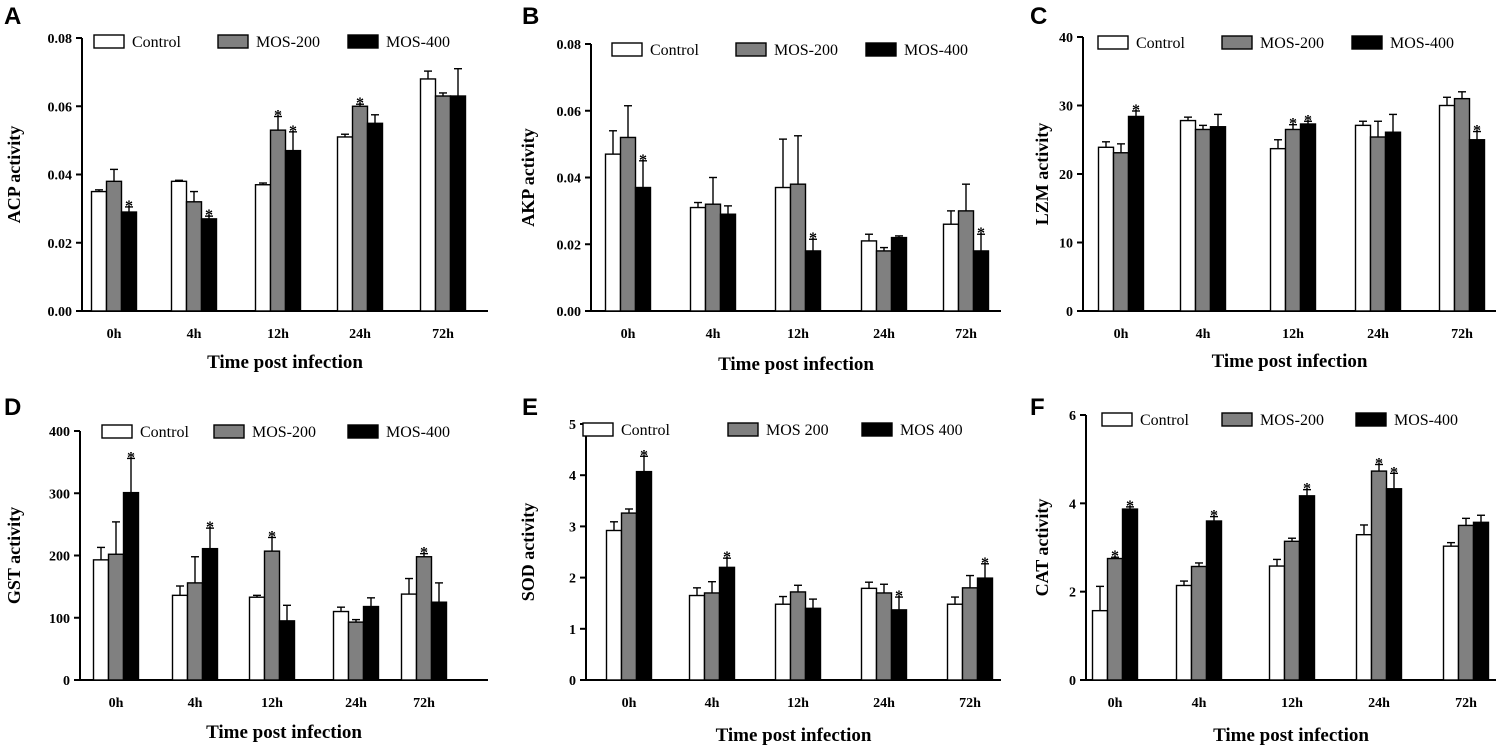 This screenshot has height=750, width=1502. What do you see at coordinates (1066, 175) in the screenshot?
I see `y-tick-label: 20` at bounding box center [1066, 175].